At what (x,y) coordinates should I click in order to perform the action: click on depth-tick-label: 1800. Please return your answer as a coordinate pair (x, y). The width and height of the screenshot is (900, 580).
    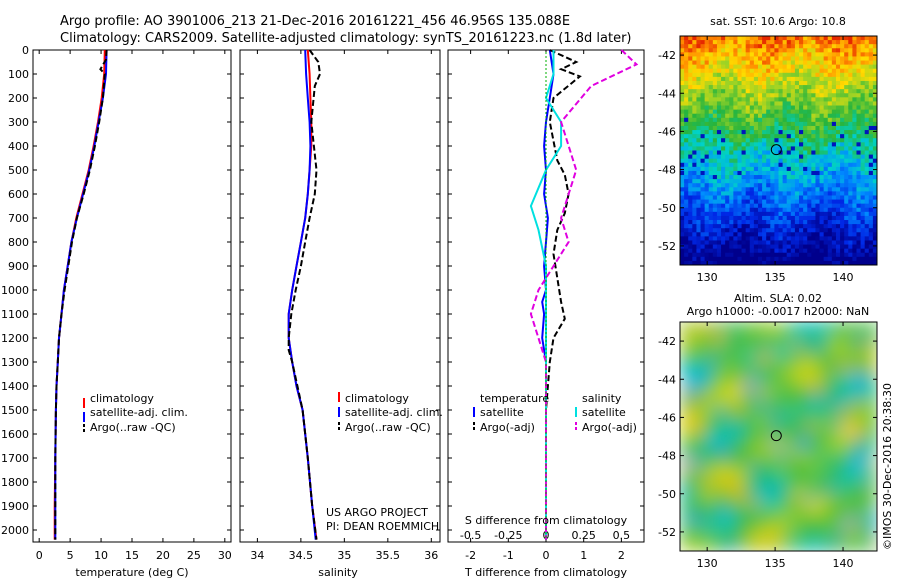
    Looking at the image, I should click on (15, 482).